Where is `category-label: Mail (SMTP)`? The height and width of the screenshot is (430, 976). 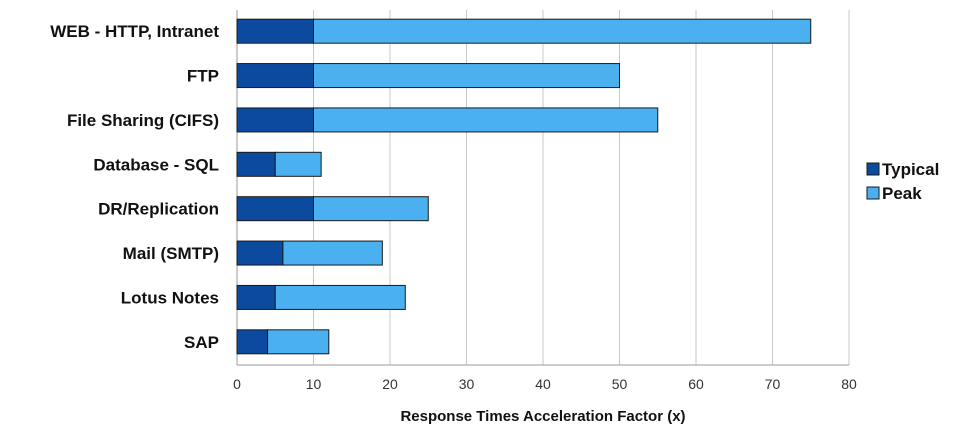 category-label: Mail (SMTP) is located at coordinates (171, 253).